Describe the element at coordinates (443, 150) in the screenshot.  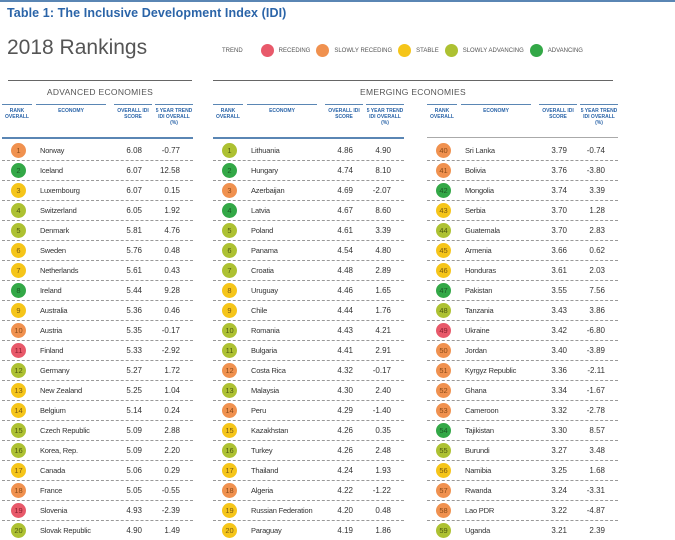
I see `rank-badge: 40` at that location.